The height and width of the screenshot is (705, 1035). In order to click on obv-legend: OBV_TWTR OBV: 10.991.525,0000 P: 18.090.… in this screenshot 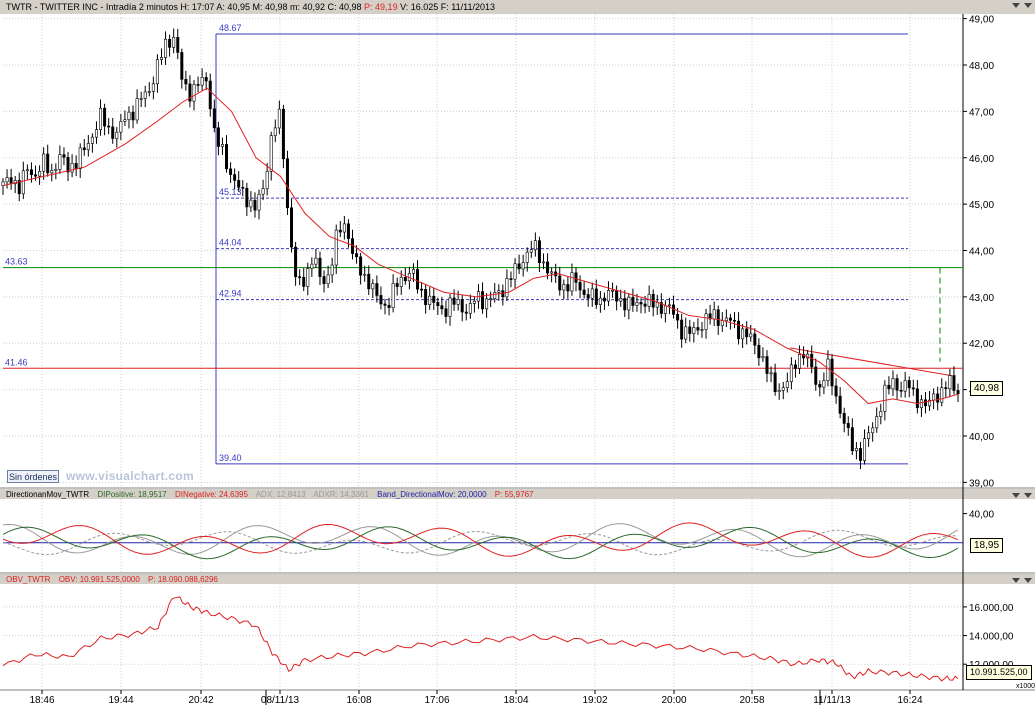, I will do `click(115, 580)`.